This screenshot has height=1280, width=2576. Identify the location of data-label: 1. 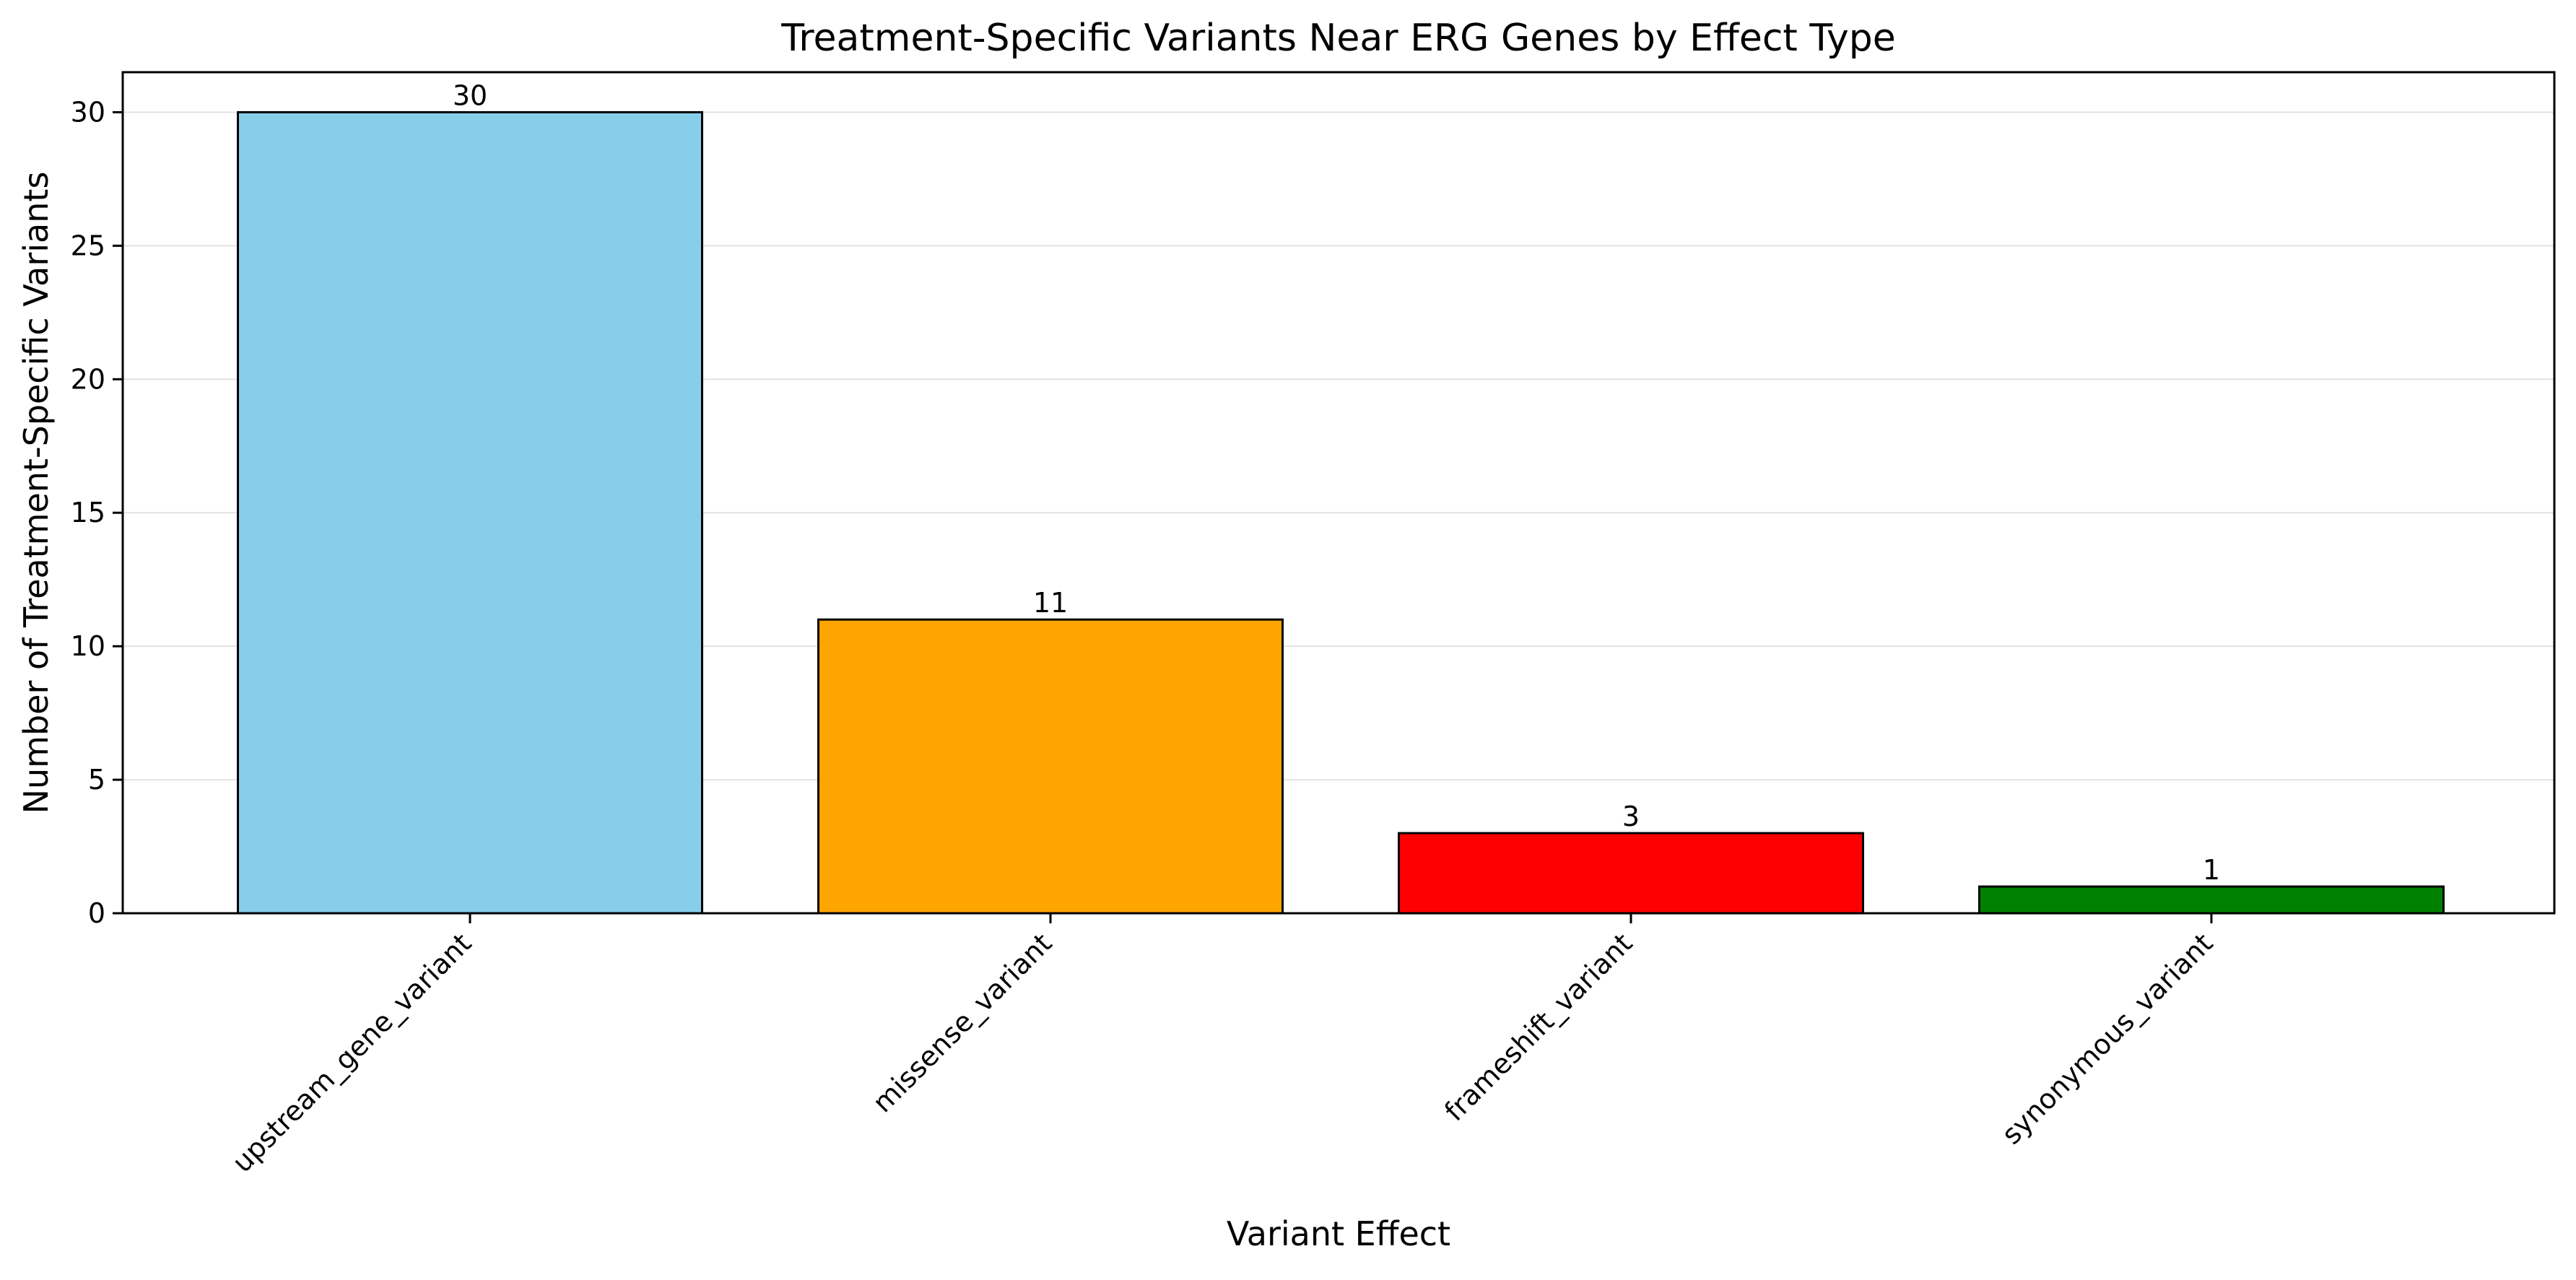
(2211, 870).